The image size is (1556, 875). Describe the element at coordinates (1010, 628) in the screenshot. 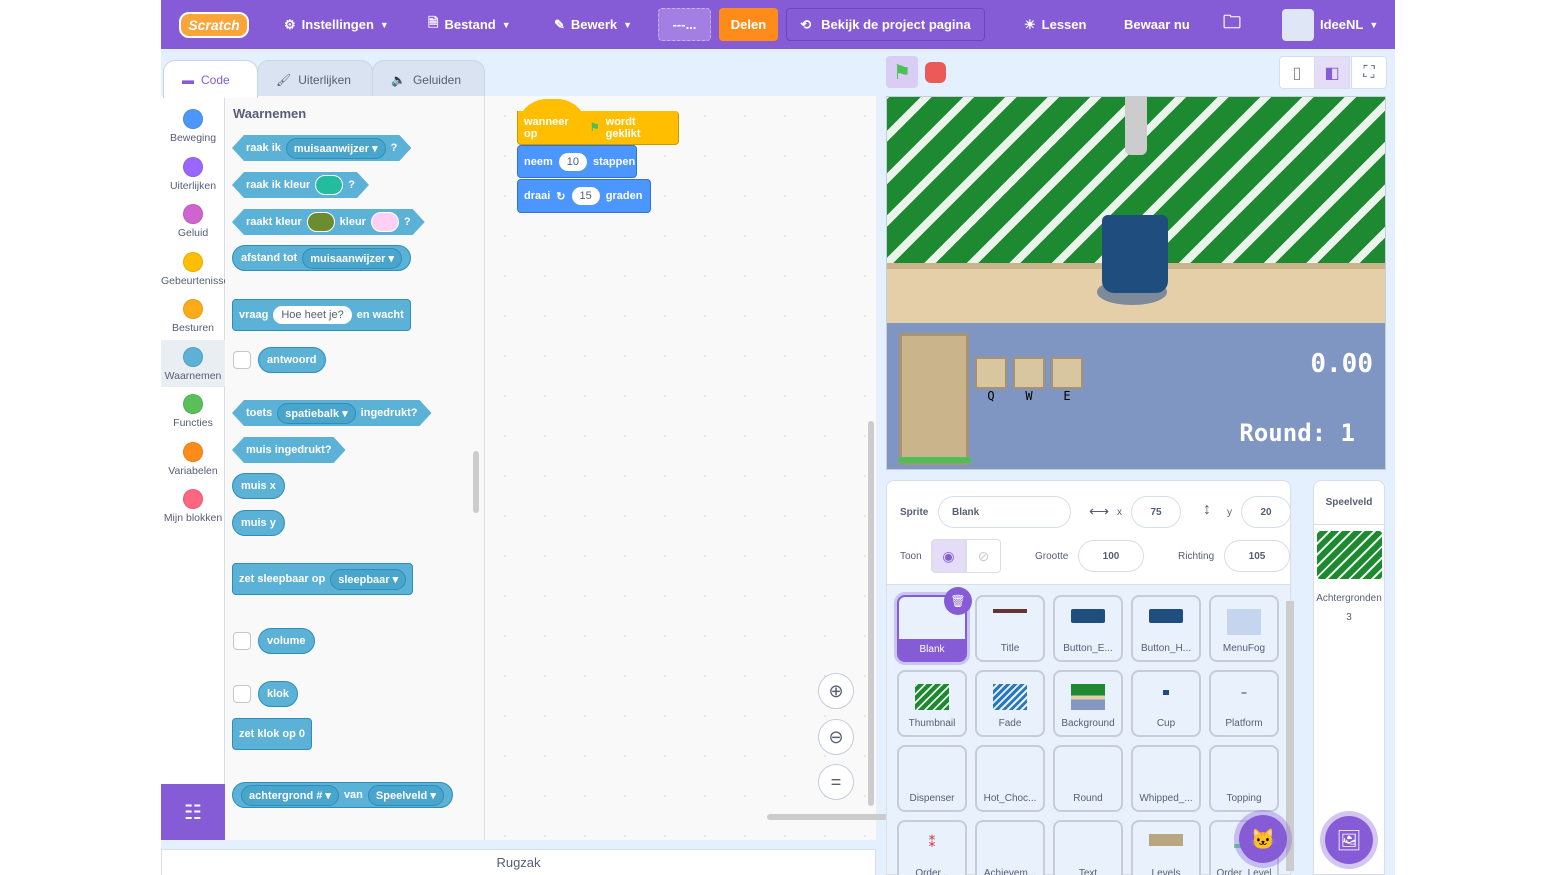

I see `sprite-tile: Title` at that location.